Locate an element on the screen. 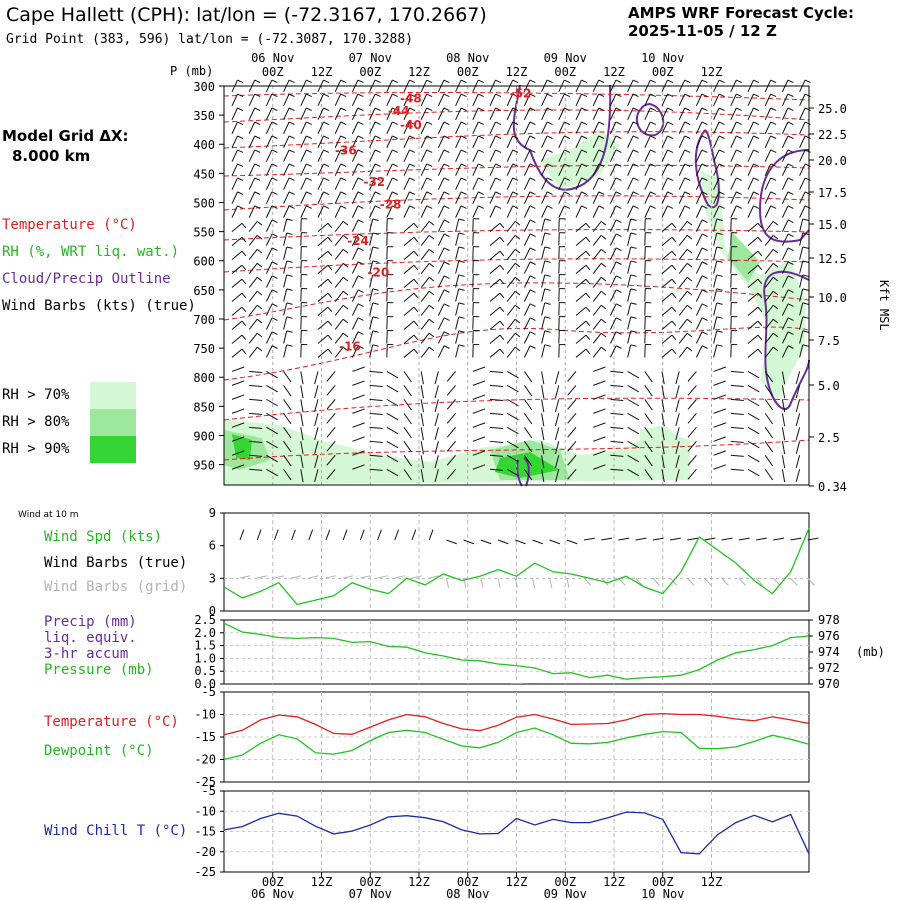  bottom-date-label: 07 Nov is located at coordinates (370, 893).